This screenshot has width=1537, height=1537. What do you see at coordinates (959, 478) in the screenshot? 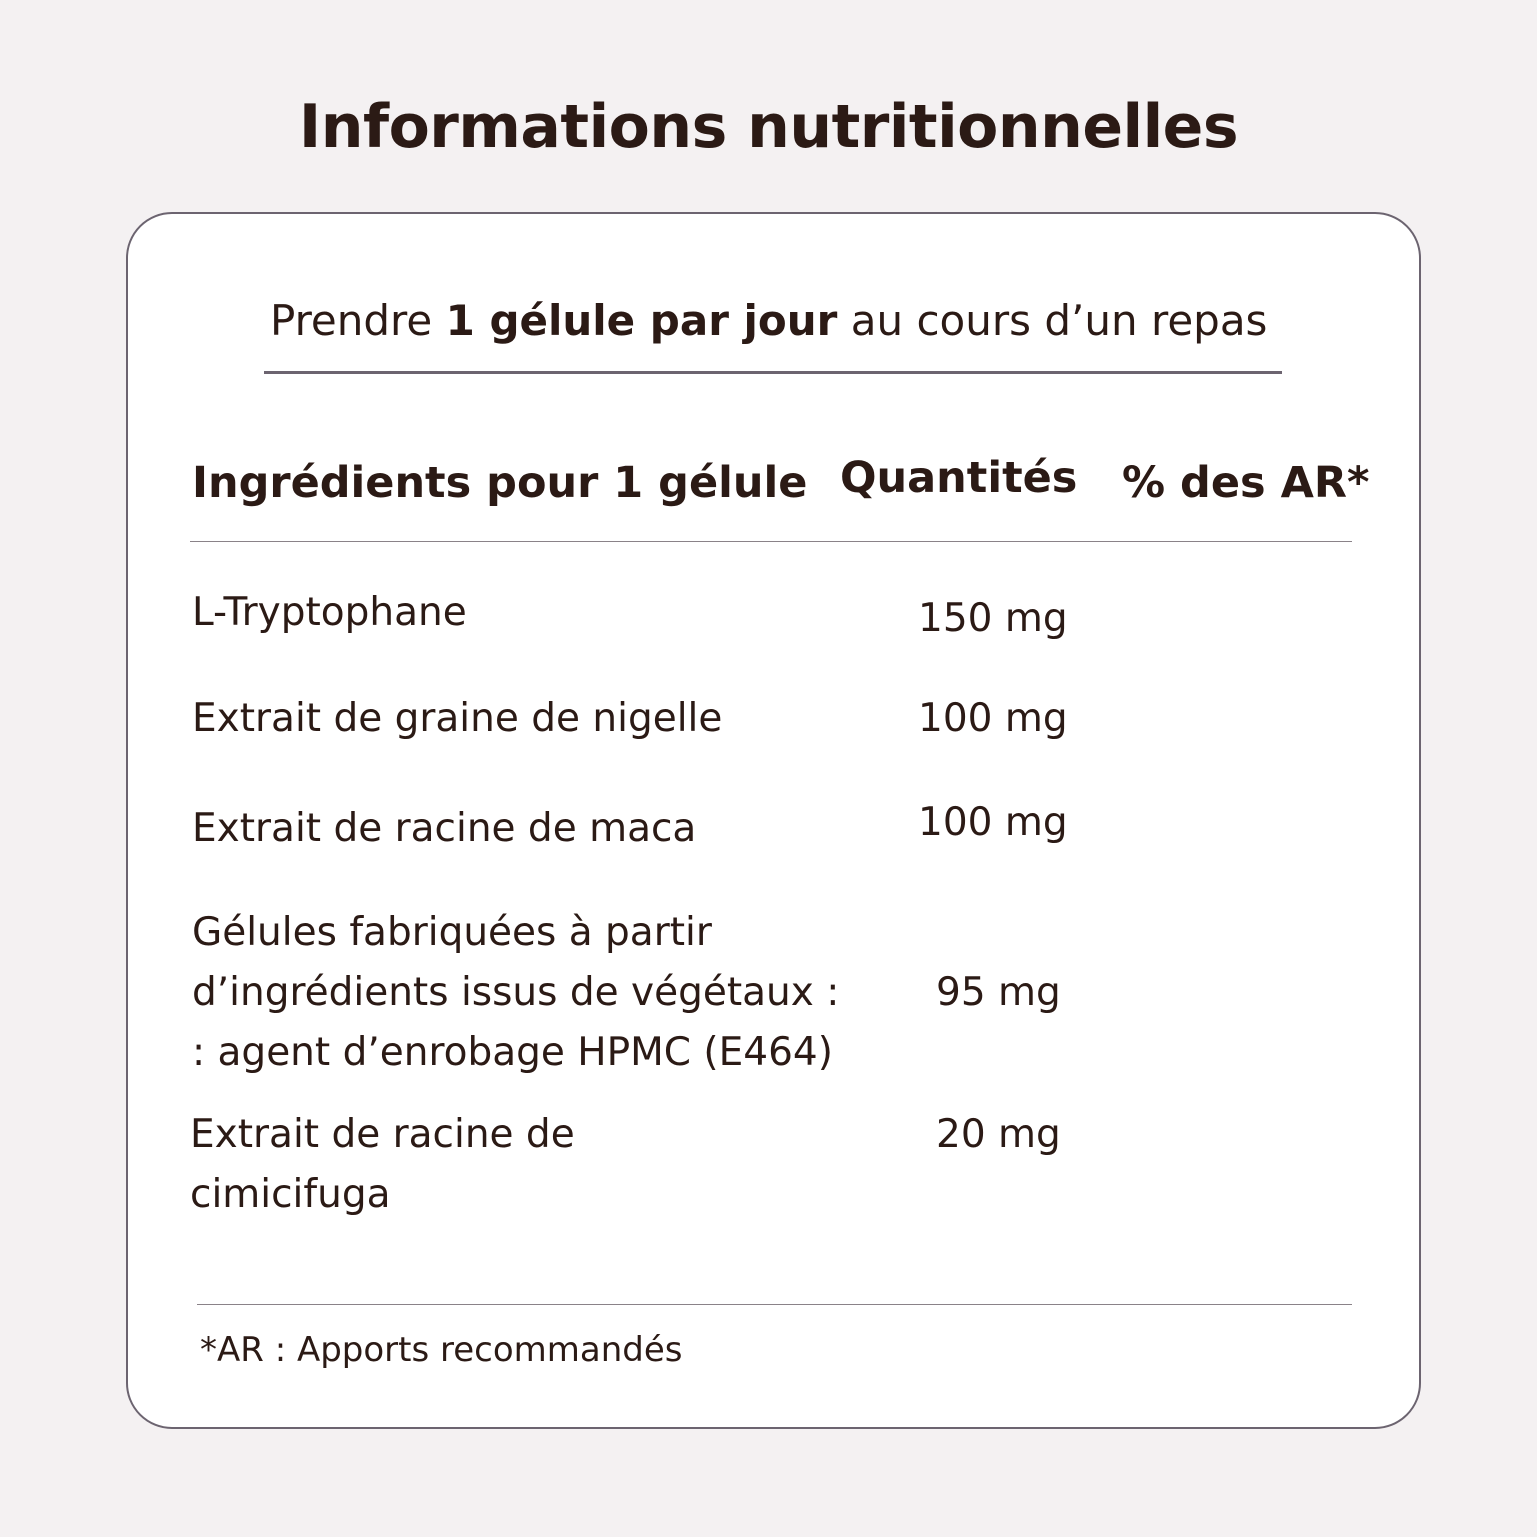
I see `header-quantities: Quantités` at bounding box center [959, 478].